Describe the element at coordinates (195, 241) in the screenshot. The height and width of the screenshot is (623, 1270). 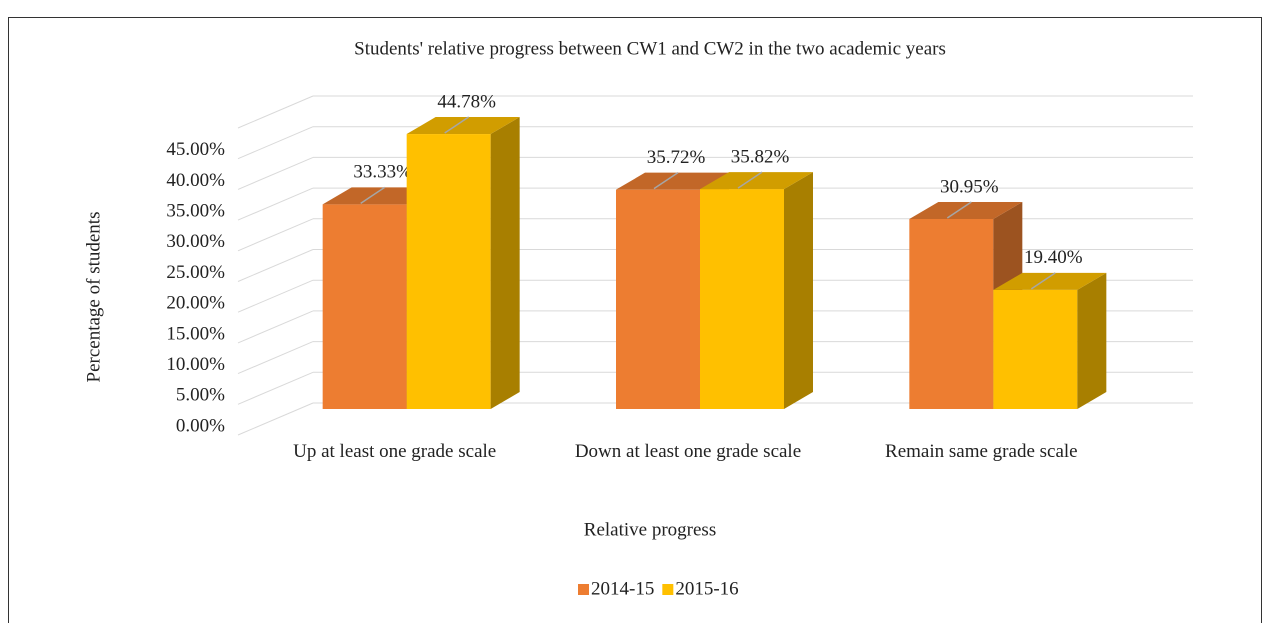
I see `y-tick-label: 30.00%` at that location.